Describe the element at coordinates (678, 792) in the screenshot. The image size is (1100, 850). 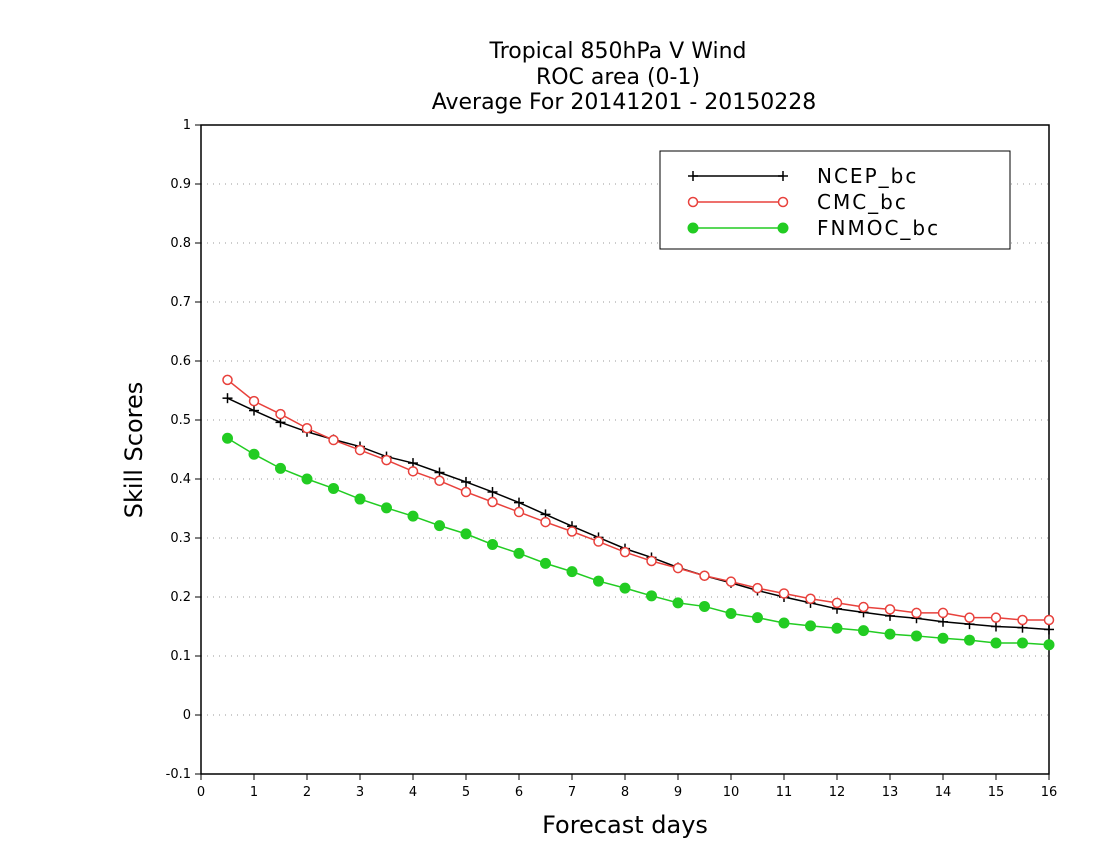
I see `x-tick-label: 9` at that location.